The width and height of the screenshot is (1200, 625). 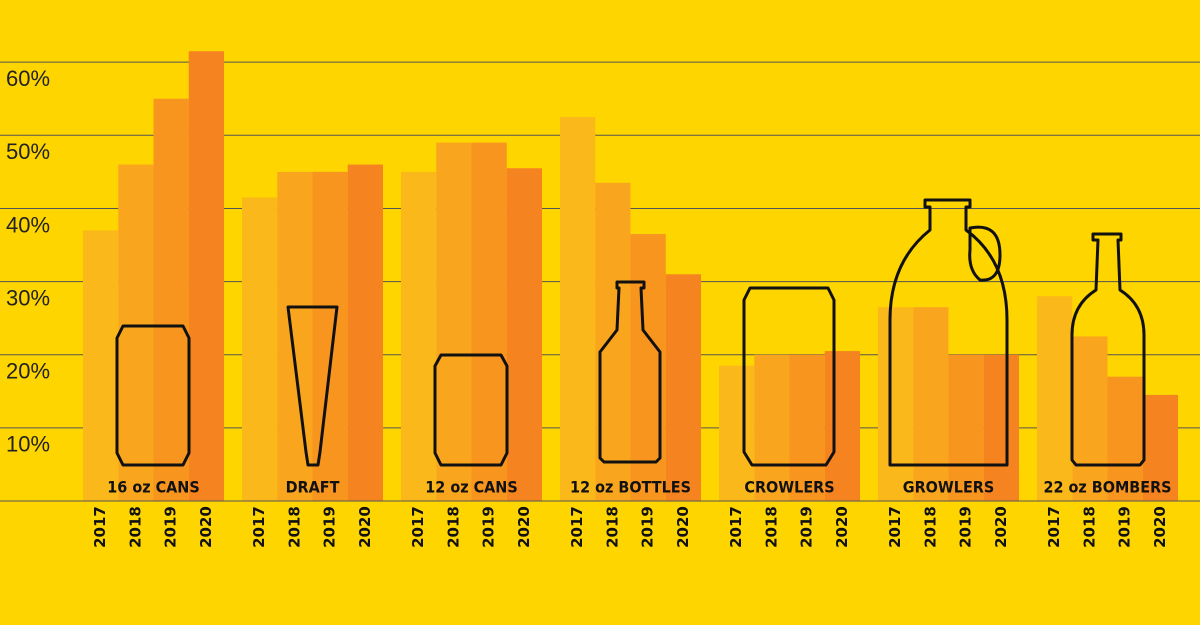 I want to click on glass-icon, so click(x=312, y=386).